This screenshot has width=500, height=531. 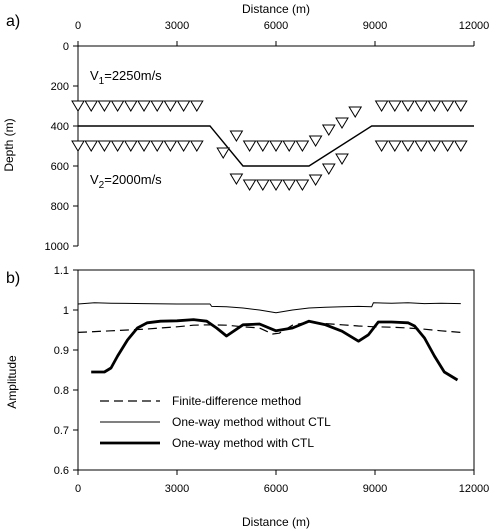 I want to click on legend-label: One-way method without CTL, so click(x=251, y=422).